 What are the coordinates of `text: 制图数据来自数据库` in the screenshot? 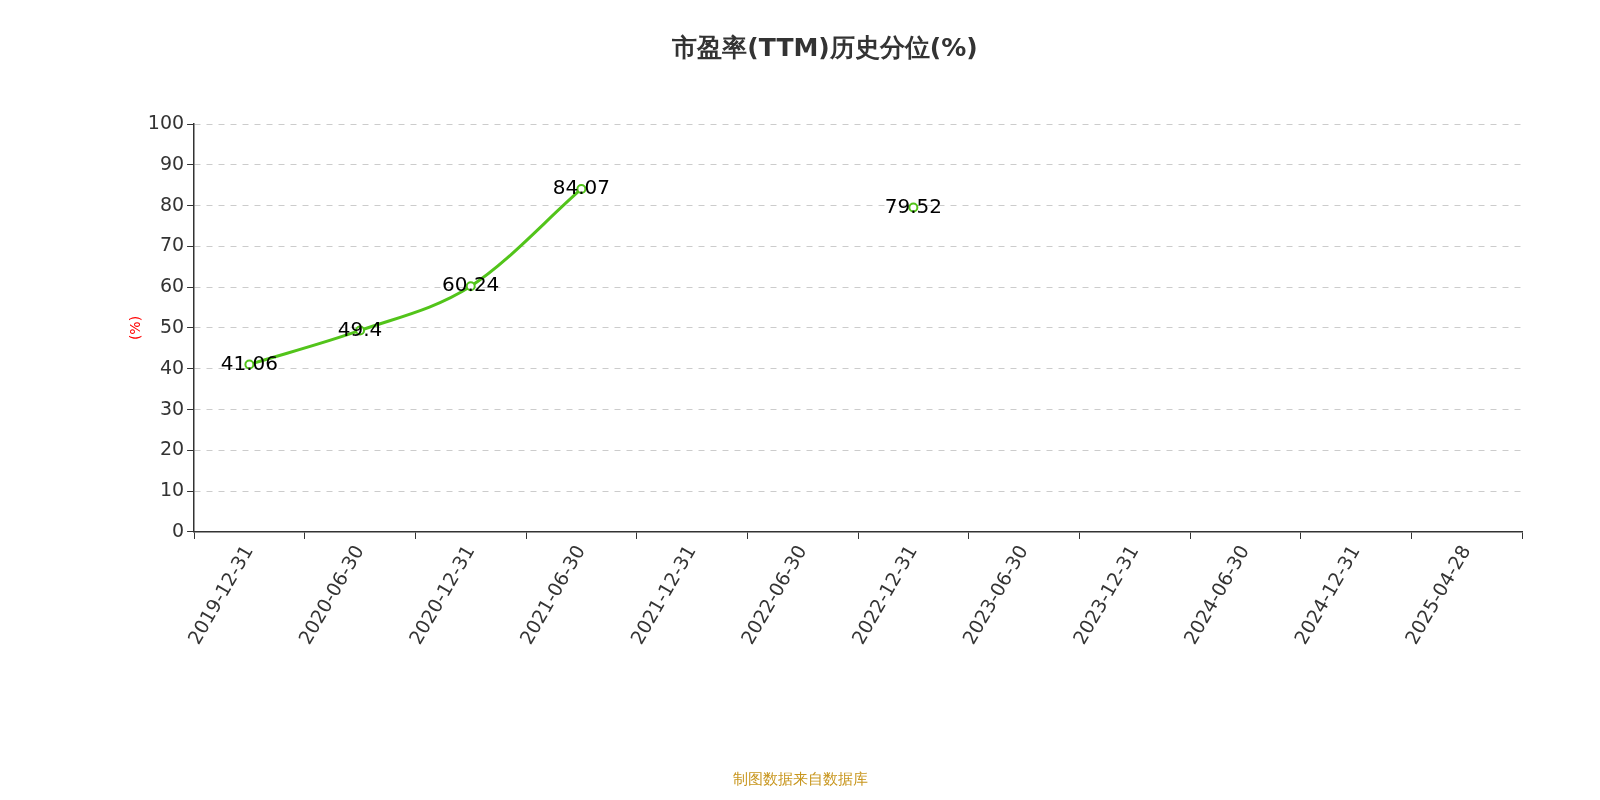 It's located at (800, 779).